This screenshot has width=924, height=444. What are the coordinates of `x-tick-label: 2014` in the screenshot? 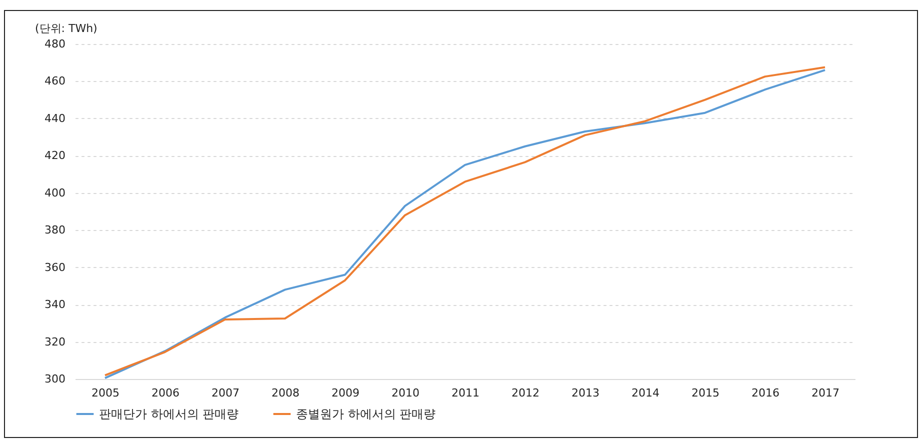 It's located at (646, 393).